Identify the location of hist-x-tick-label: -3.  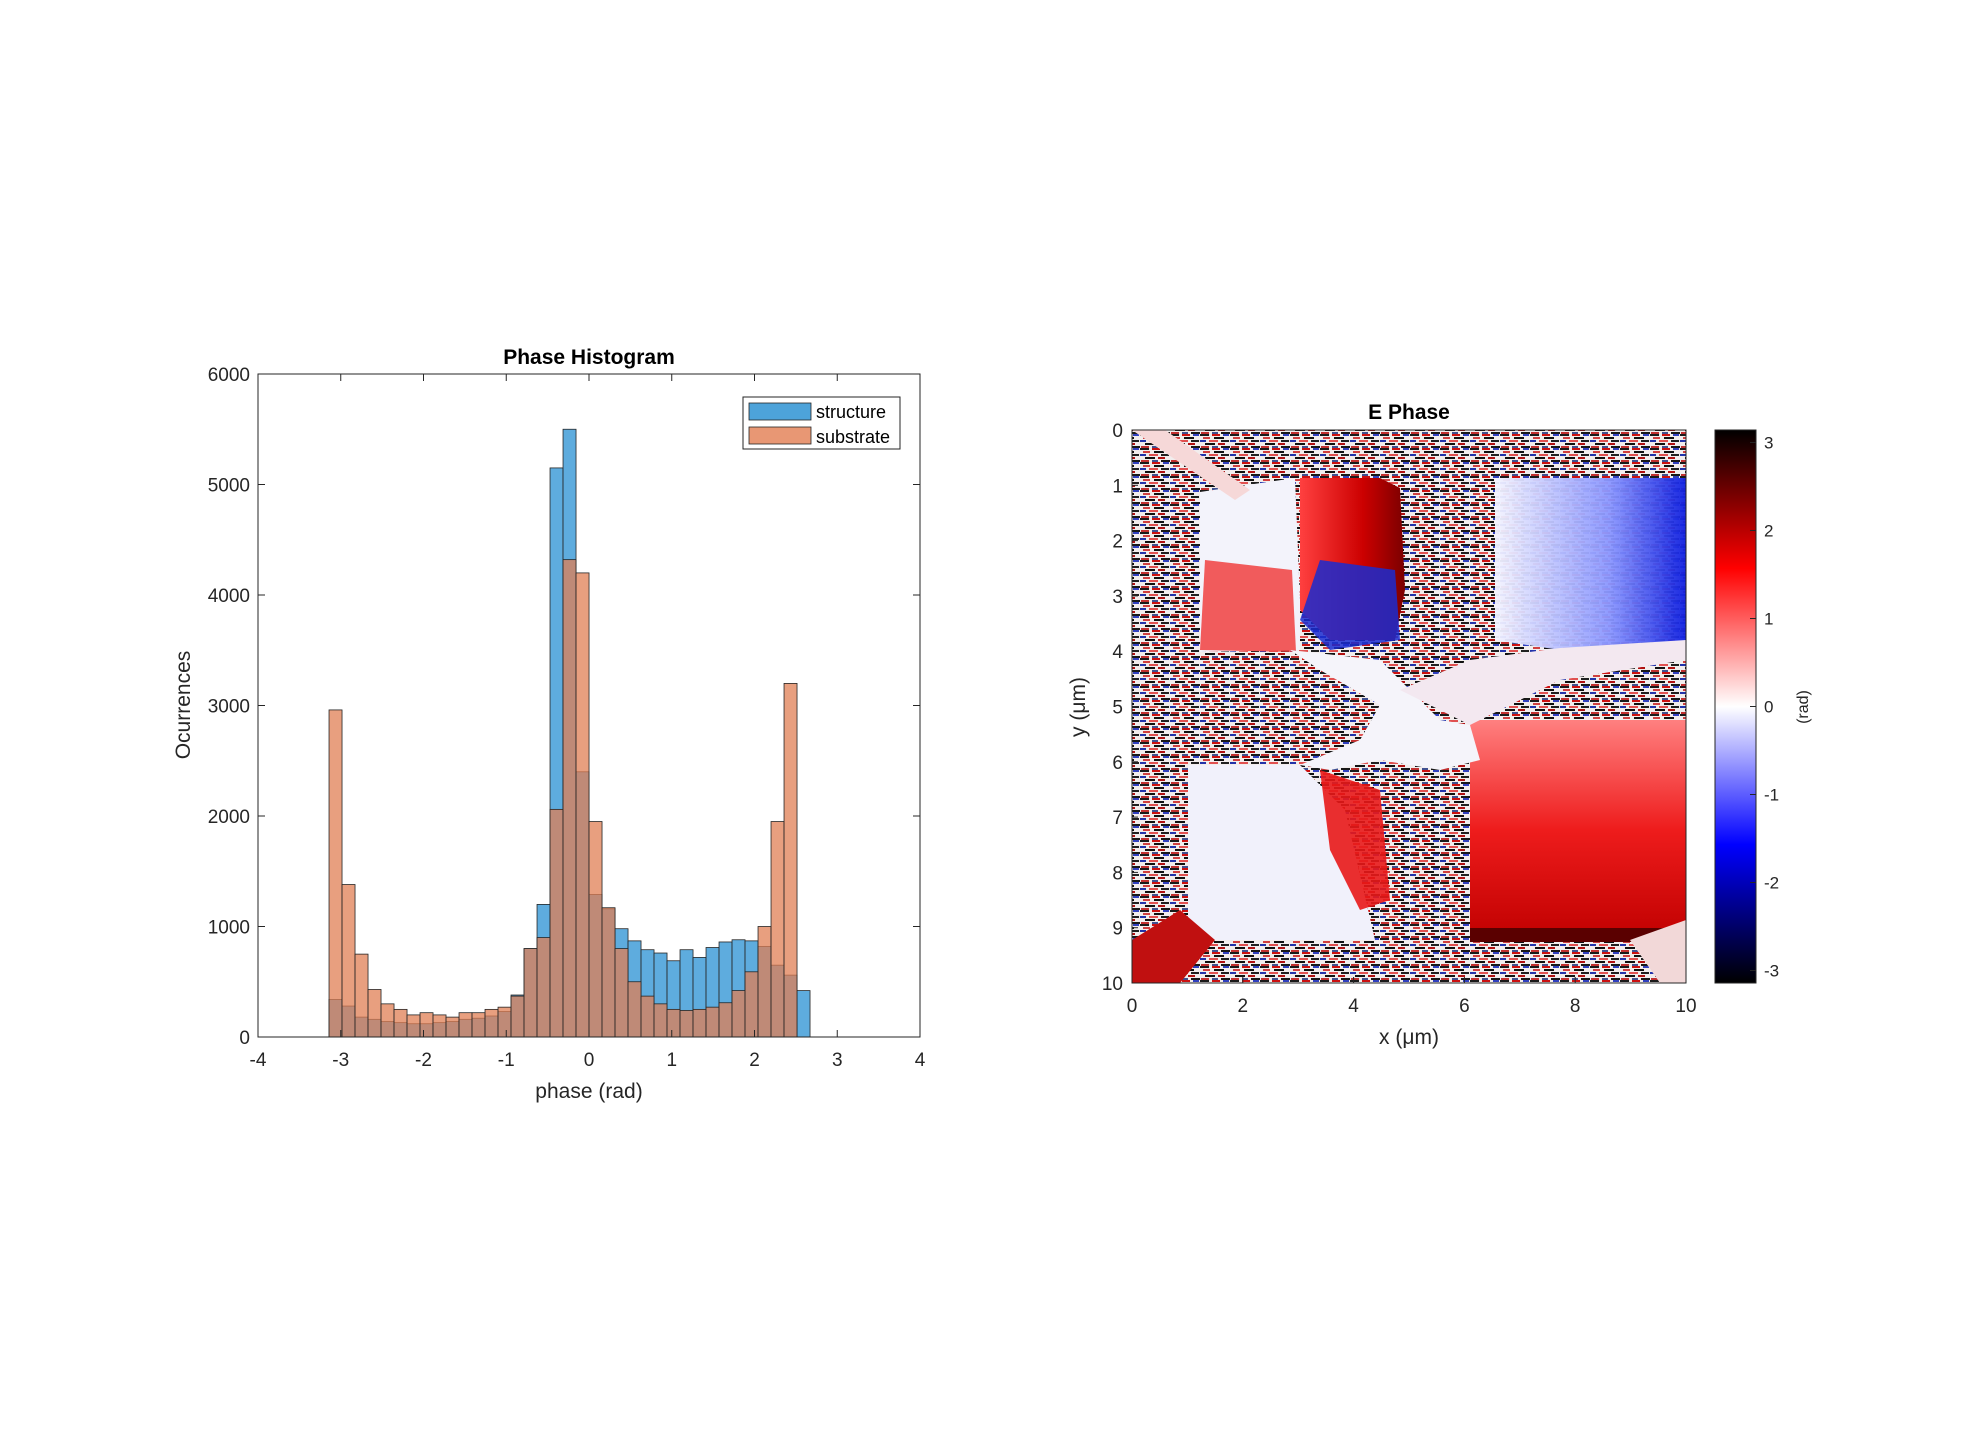
(340, 1060).